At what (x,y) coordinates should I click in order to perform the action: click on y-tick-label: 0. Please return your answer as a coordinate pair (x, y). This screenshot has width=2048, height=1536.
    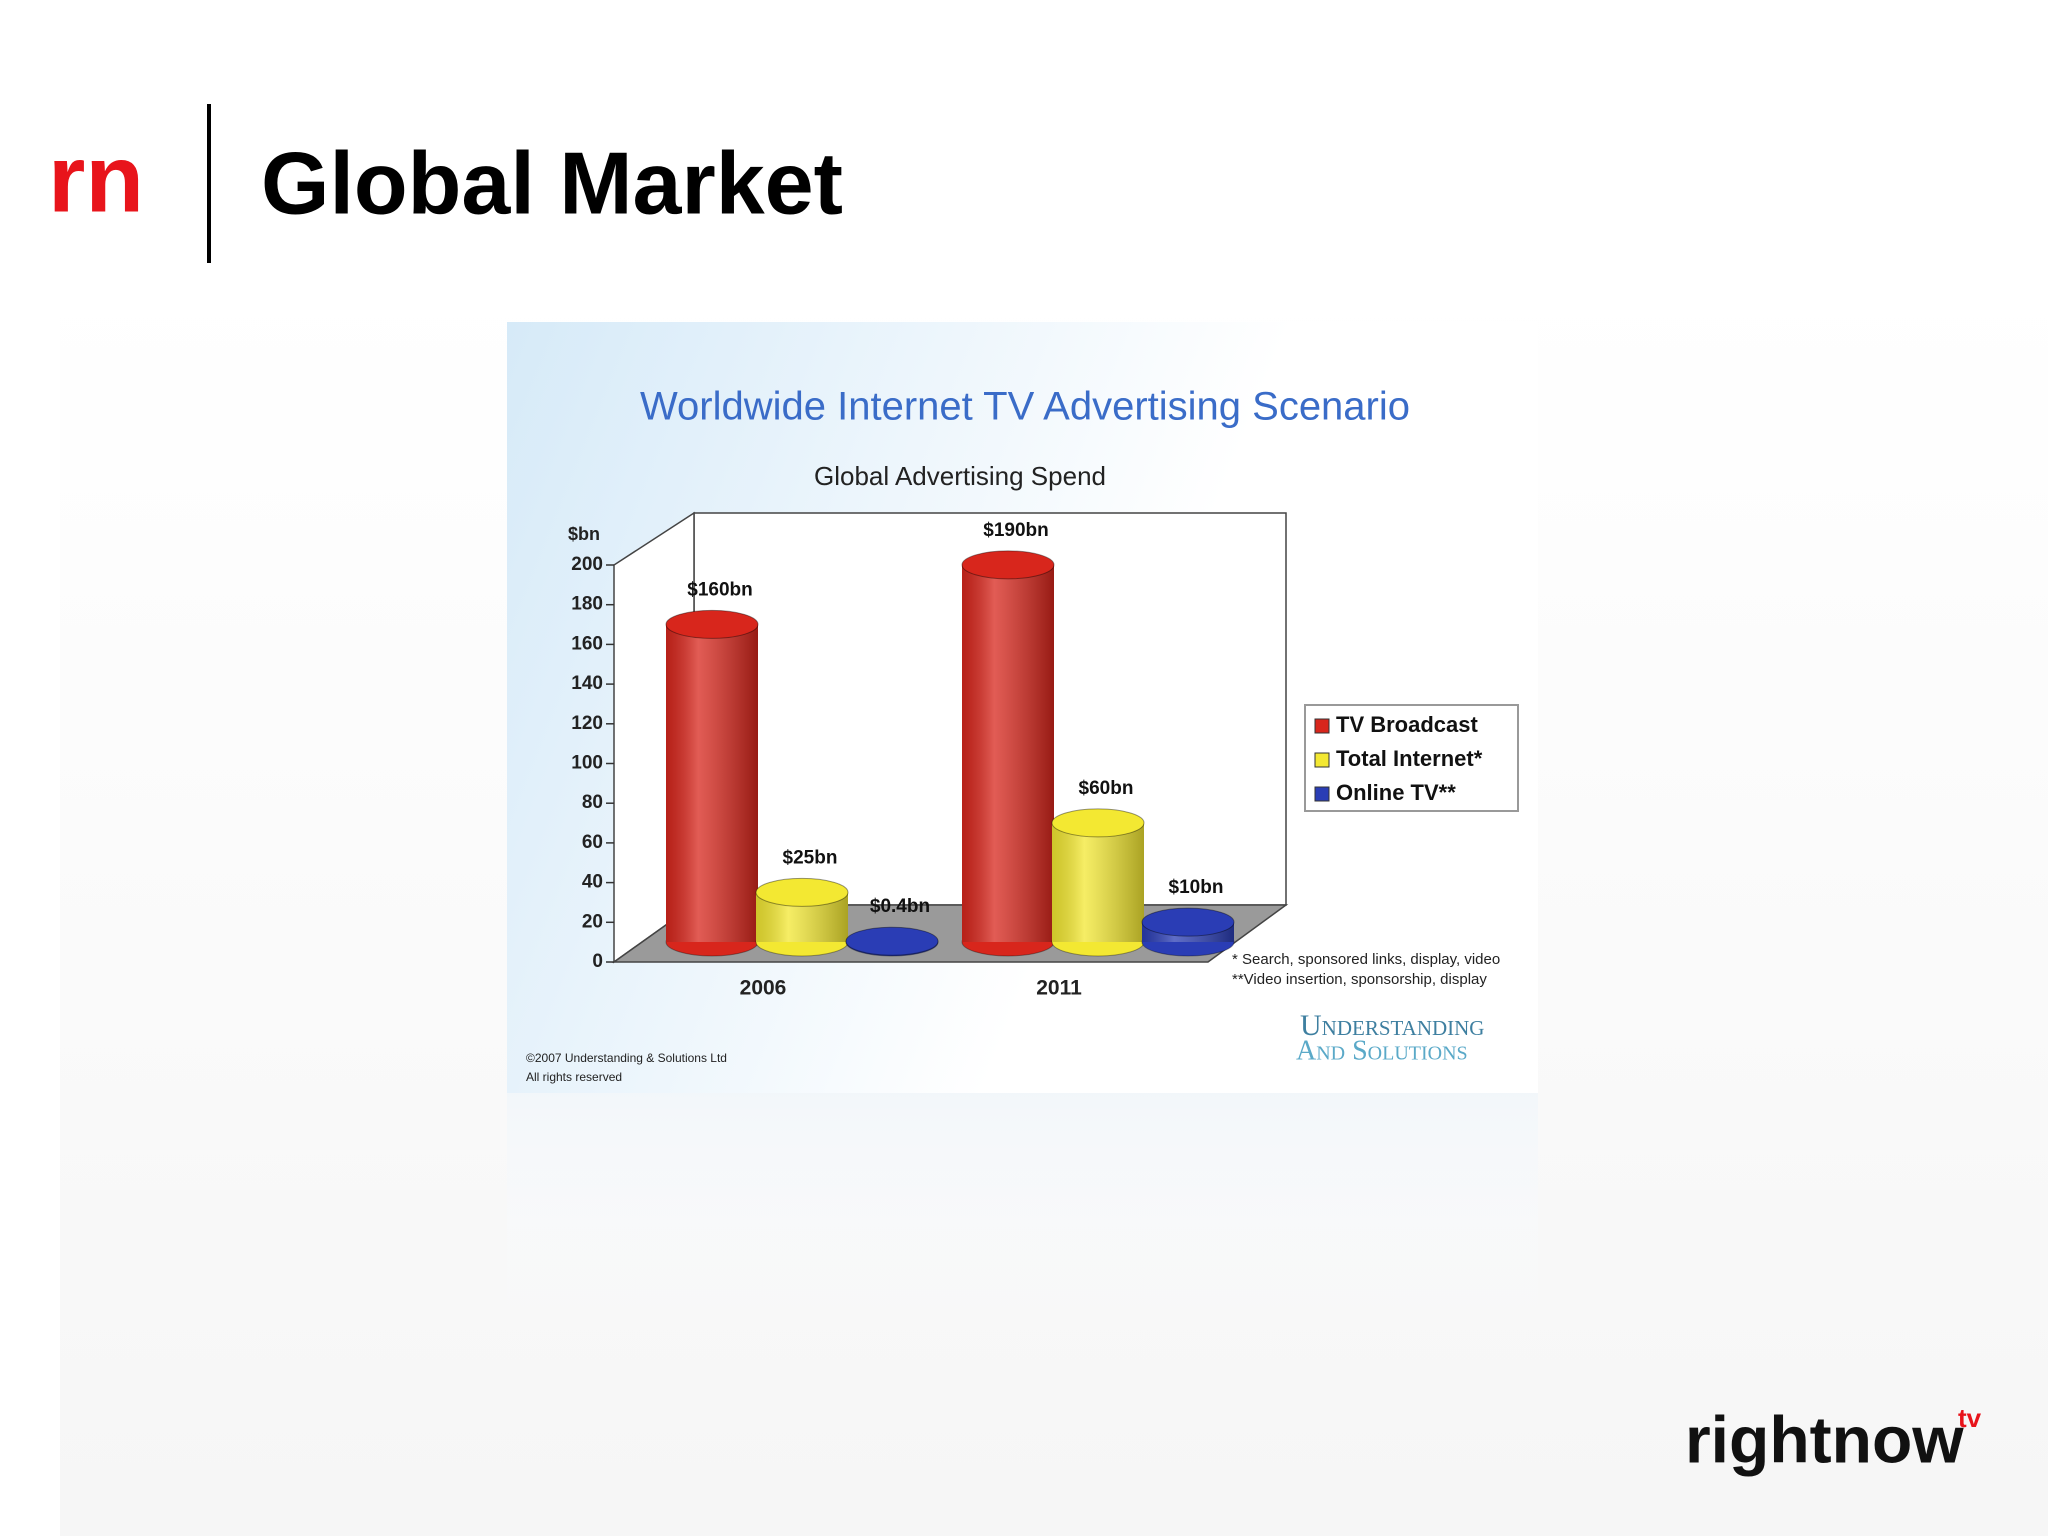
    Looking at the image, I should click on (597, 961).